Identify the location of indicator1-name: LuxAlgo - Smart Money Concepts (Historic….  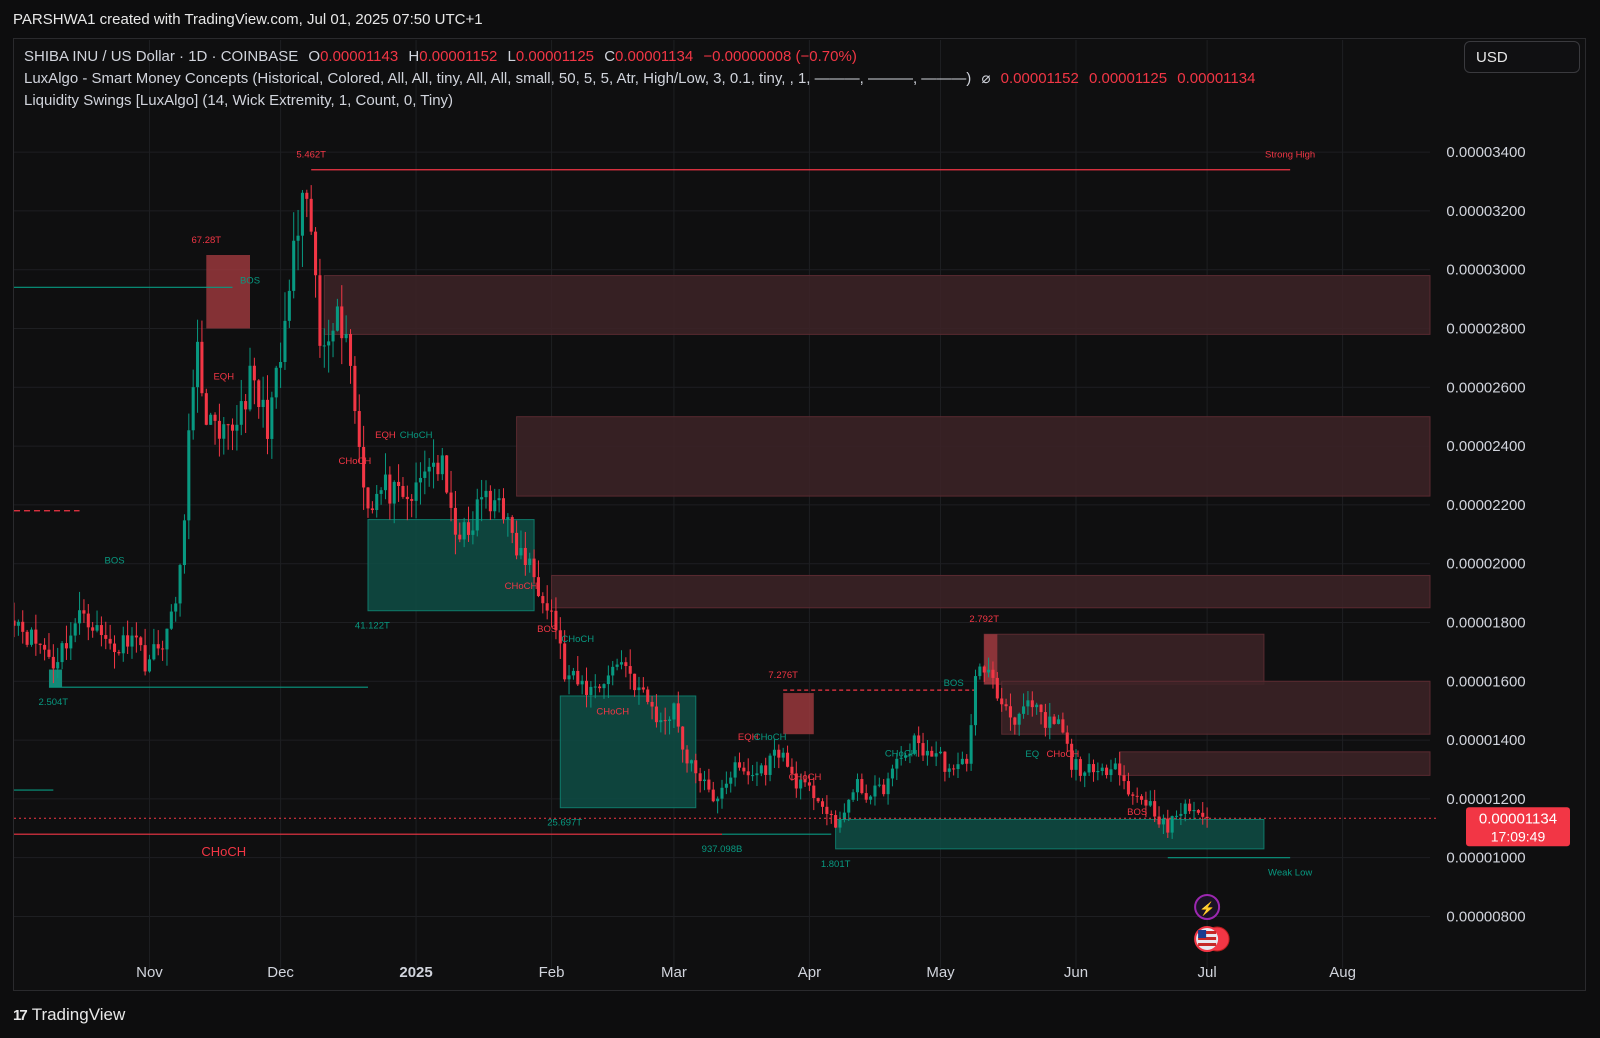
(498, 78).